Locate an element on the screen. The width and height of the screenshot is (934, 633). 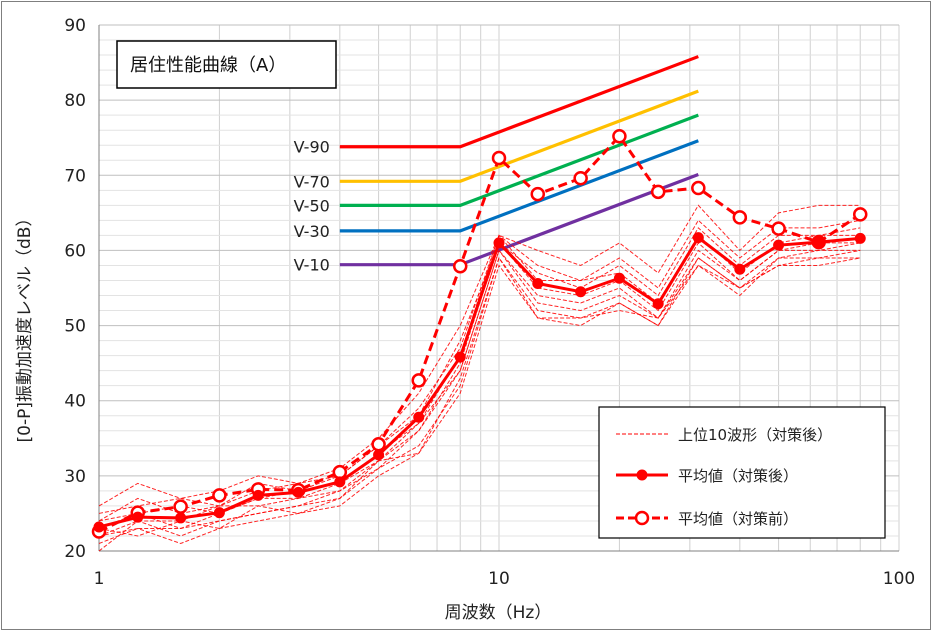
y-tick-label: 90 is located at coordinates (75, 26).